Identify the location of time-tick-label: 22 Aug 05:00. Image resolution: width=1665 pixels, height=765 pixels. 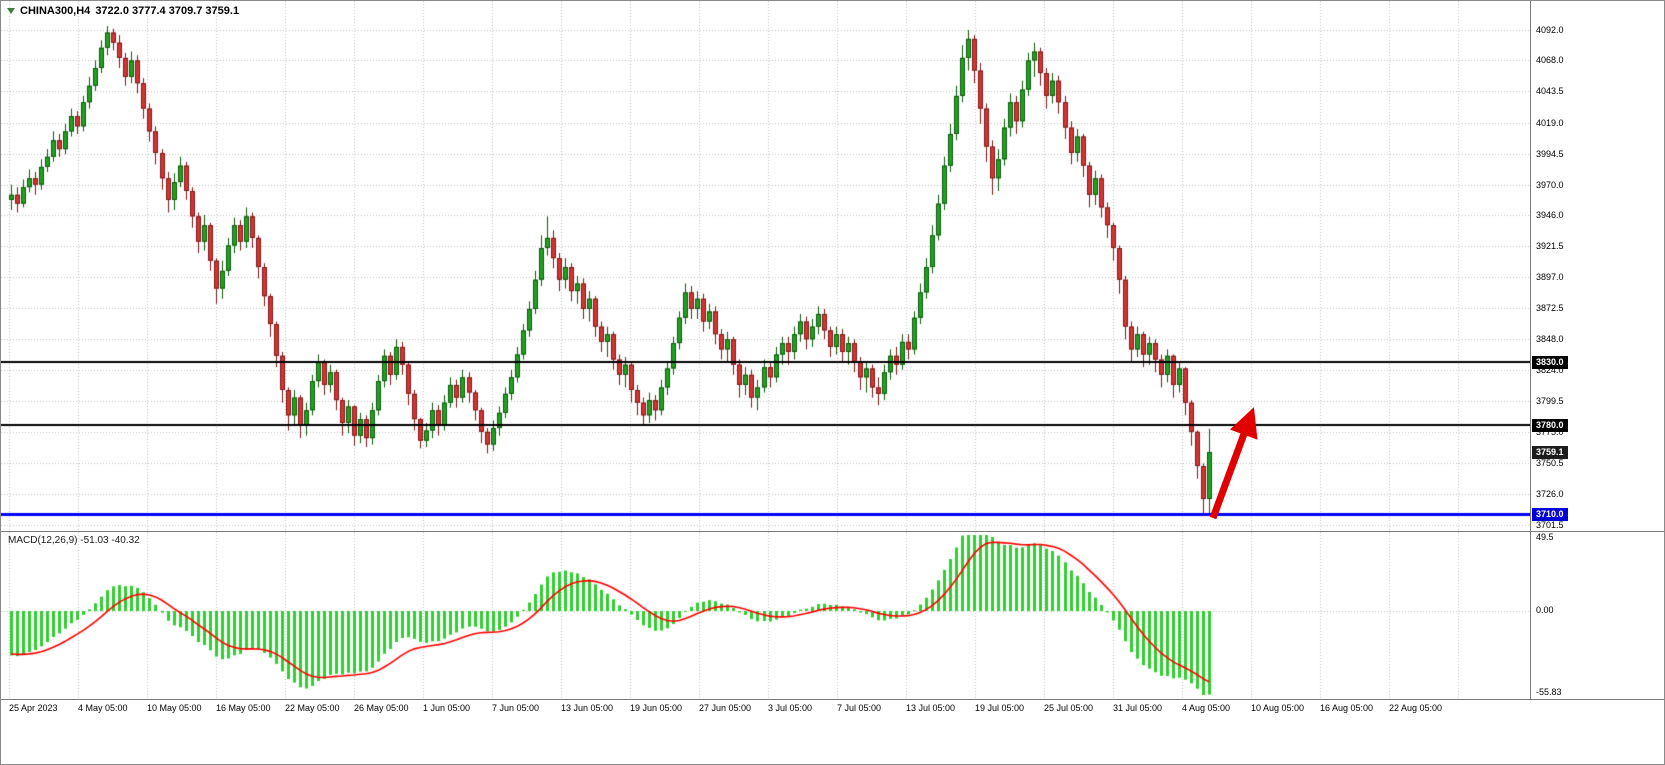
(1416, 708).